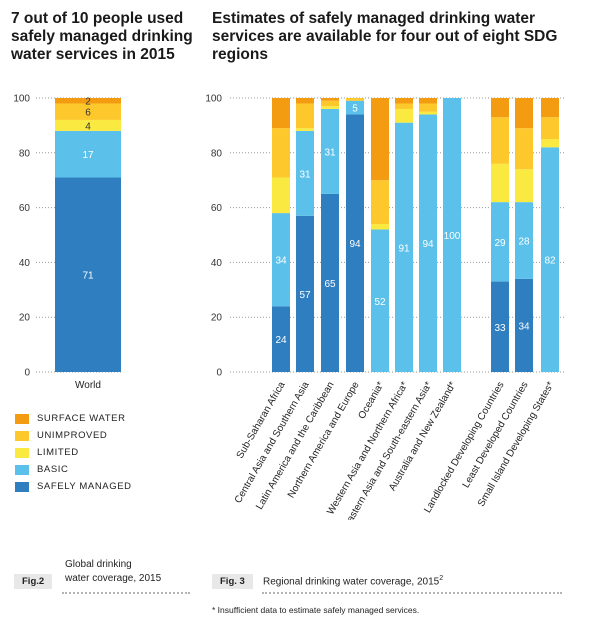 The width and height of the screenshot is (591, 625). What do you see at coordinates (126, 593) in the screenshot?
I see `fig2-divider` at bounding box center [126, 593].